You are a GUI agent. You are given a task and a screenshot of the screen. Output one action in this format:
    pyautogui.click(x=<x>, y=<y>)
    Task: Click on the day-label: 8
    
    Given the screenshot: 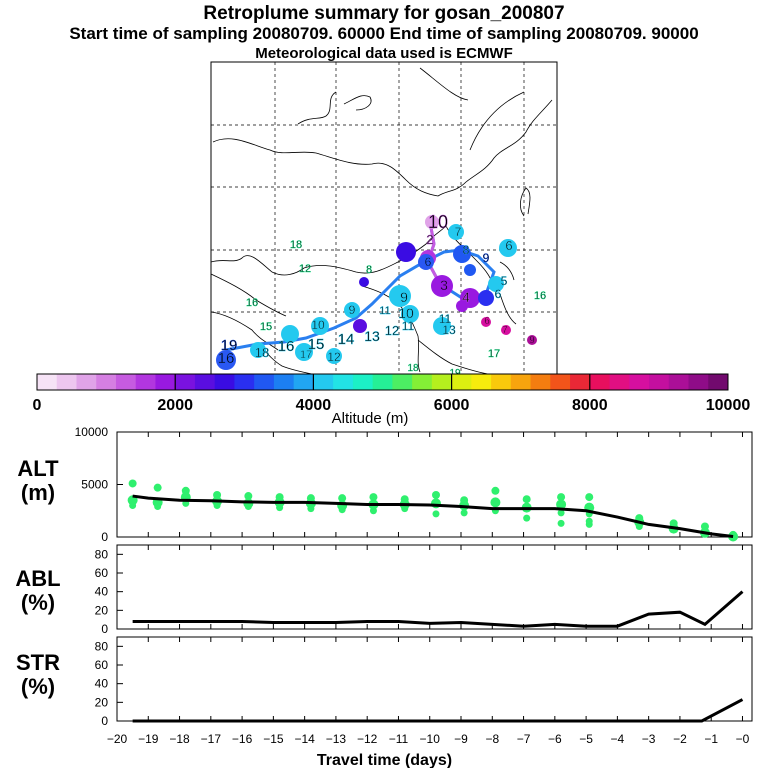 What is the action you would take?
    pyautogui.click(x=369, y=270)
    